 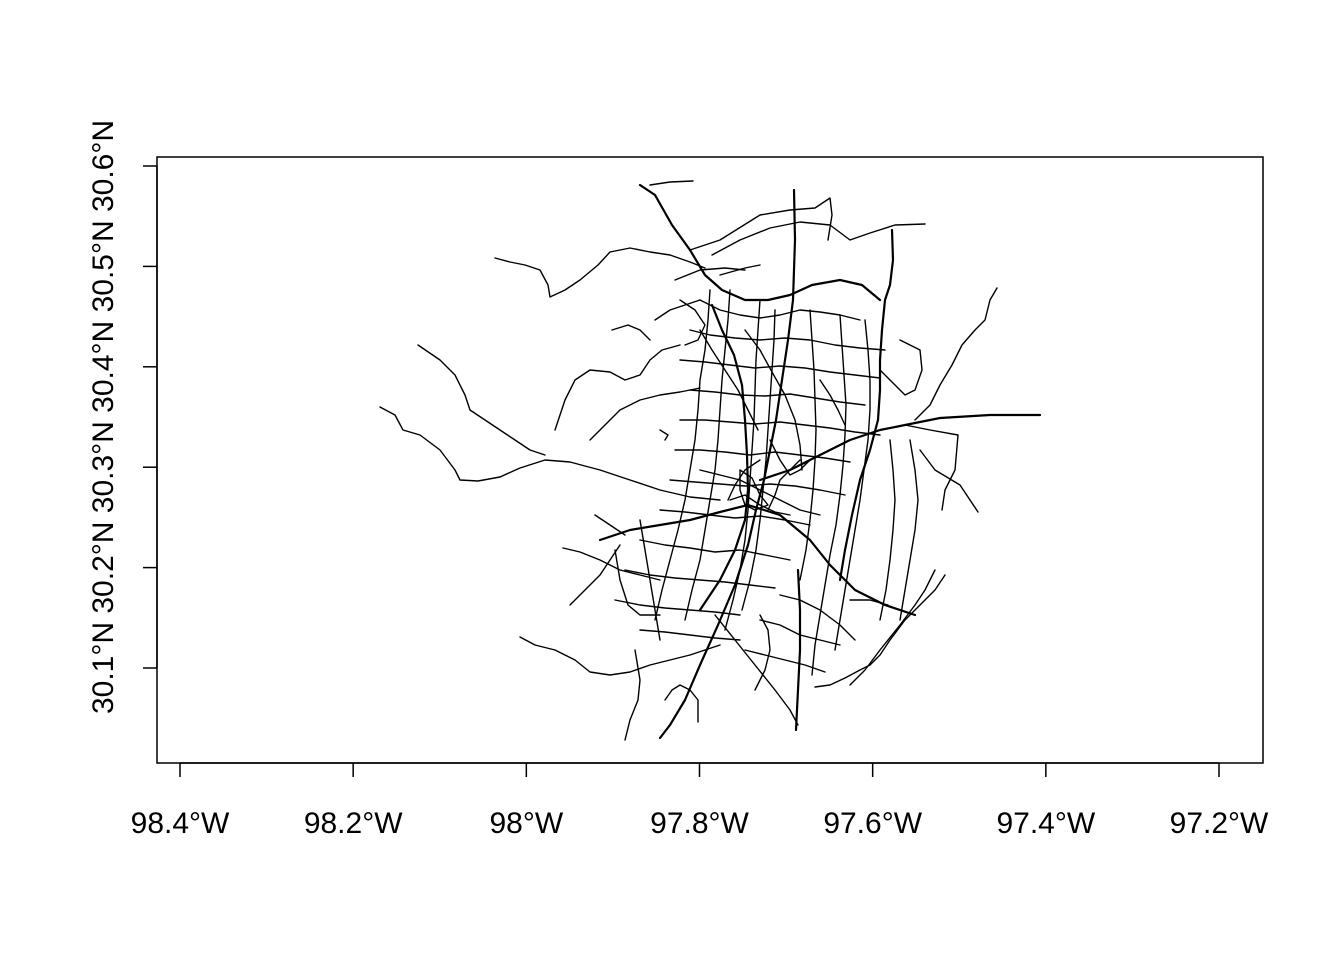 What do you see at coordinates (699, 823) in the screenshot?
I see `x-tick-label: 97.8°W` at bounding box center [699, 823].